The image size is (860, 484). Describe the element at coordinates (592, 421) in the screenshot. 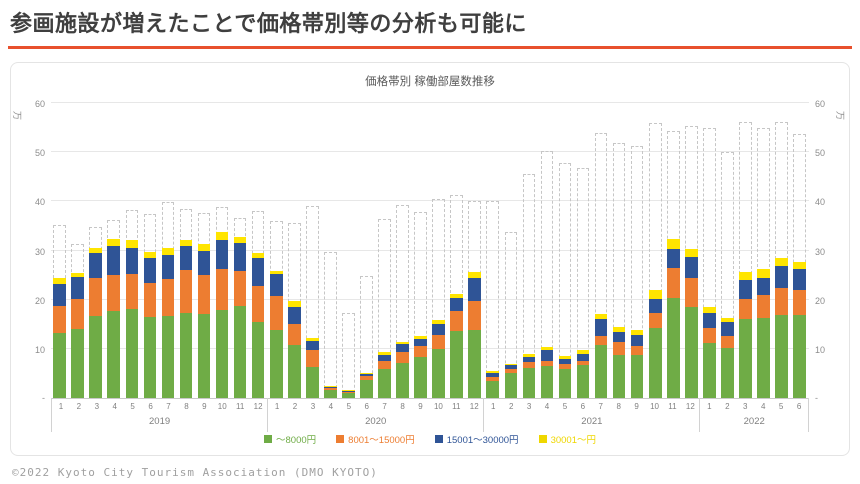

I see `year-label-2021: 2021` at that location.